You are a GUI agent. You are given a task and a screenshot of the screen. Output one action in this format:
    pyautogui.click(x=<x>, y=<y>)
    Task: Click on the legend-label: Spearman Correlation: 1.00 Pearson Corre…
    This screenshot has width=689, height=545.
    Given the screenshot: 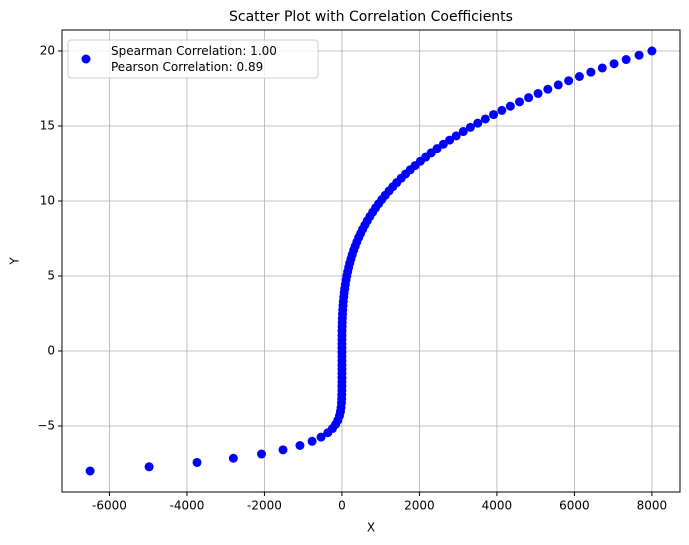 What is the action you would take?
    pyautogui.click(x=194, y=59)
    